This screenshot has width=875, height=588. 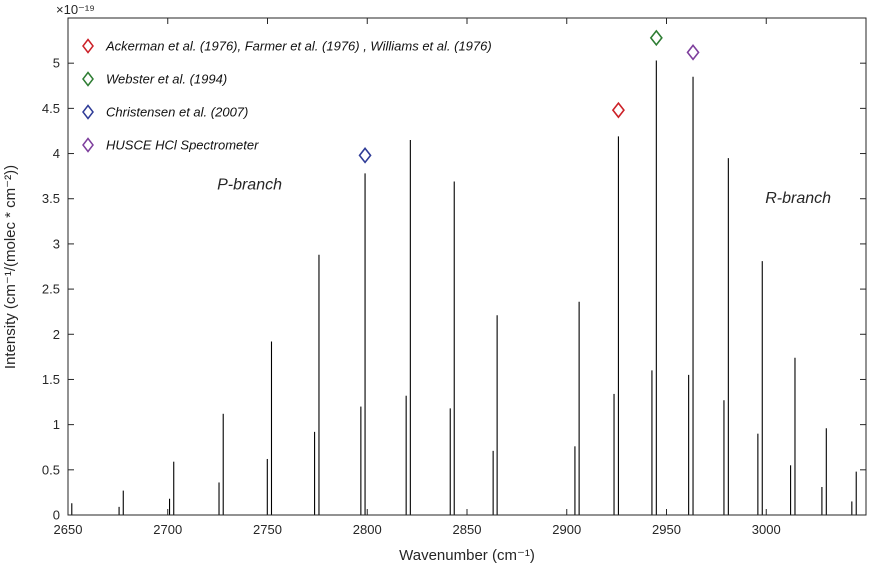 What do you see at coordinates (51, 198) in the screenshot?
I see `y-tick-label: 3.5` at bounding box center [51, 198].